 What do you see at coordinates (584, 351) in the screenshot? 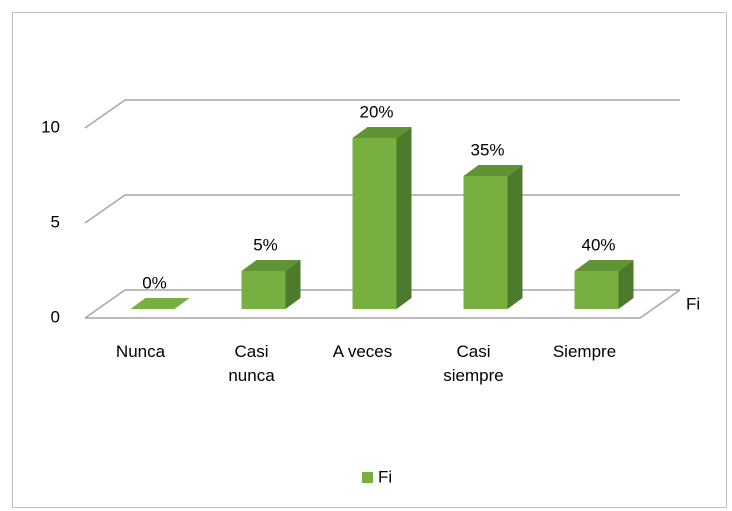
I see `x-tick-label: Siempre` at bounding box center [584, 351].